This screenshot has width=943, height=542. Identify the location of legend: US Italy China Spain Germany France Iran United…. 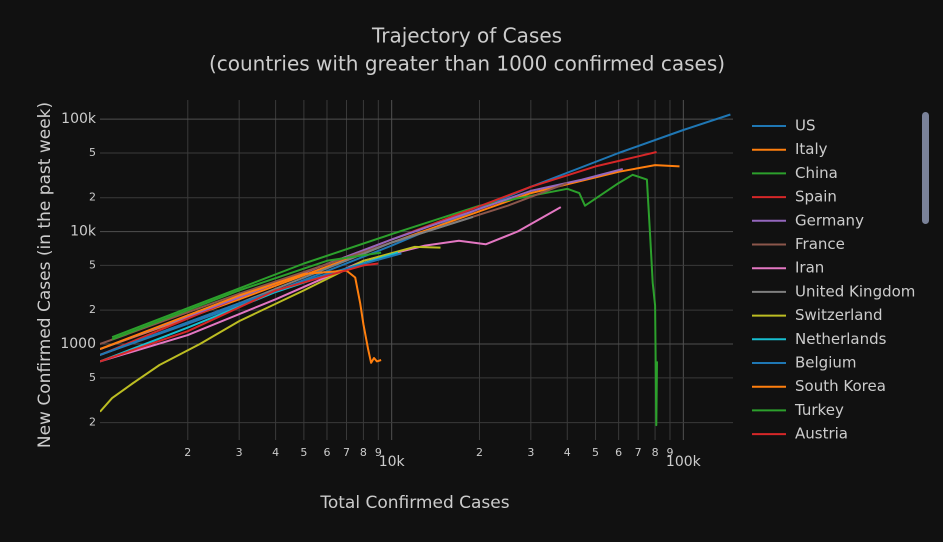
(833, 280).